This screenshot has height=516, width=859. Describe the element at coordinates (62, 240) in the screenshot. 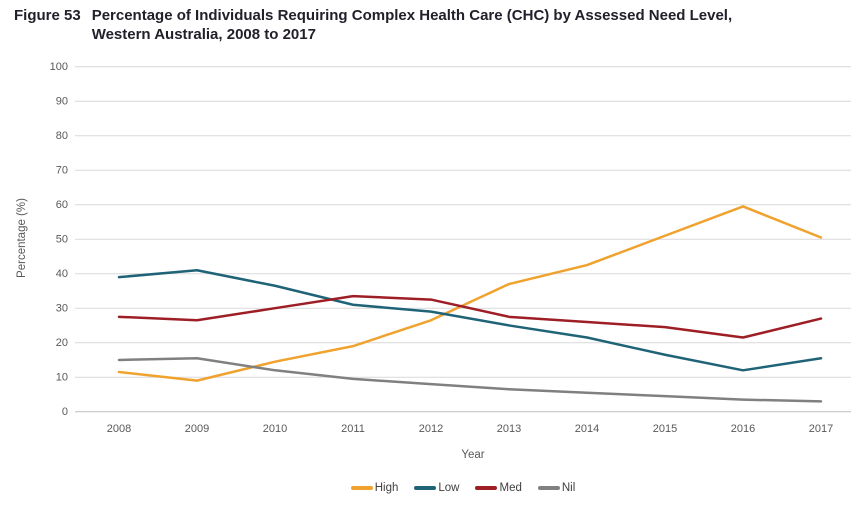

I see `y-tick-label: 50` at that location.